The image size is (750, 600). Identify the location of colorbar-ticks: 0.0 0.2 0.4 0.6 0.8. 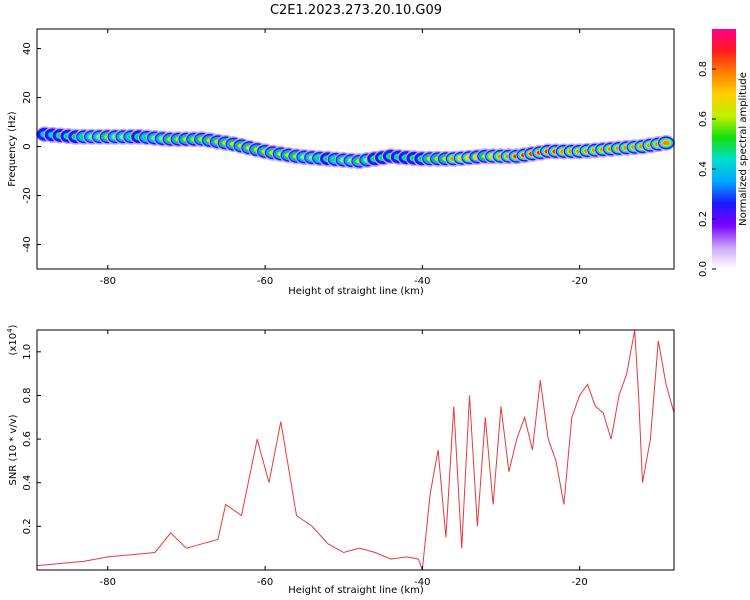
(707, 169).